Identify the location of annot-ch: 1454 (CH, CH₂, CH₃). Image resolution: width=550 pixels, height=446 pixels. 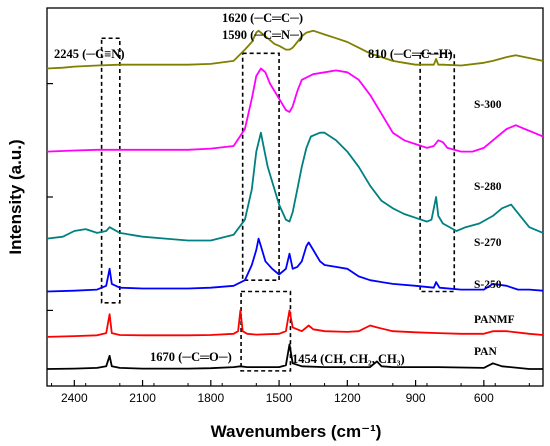
(348, 359).